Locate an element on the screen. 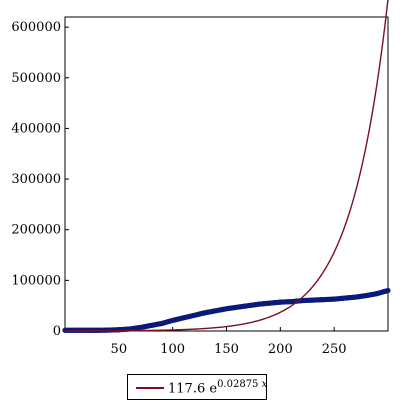 This screenshot has width=418, height=416. x-tick-label: 100 is located at coordinates (172, 349).